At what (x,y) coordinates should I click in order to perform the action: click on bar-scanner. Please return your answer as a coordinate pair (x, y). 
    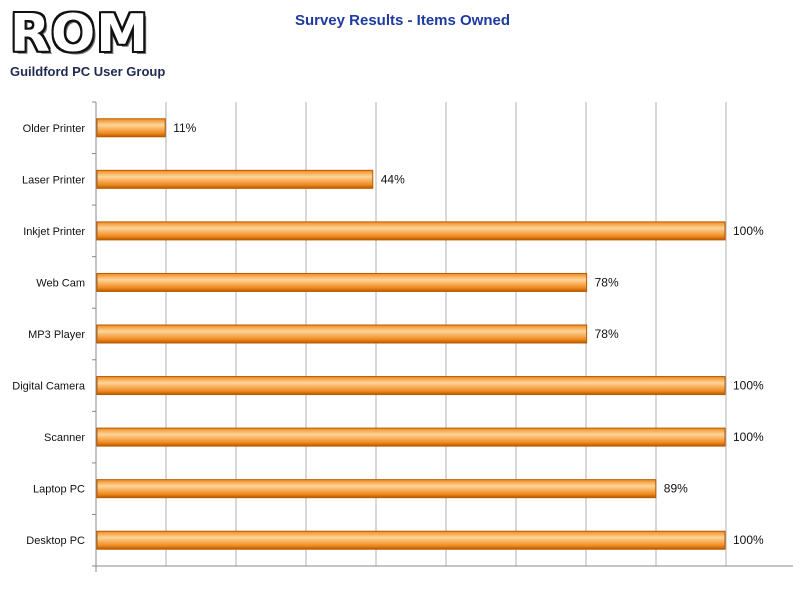
    Looking at the image, I should click on (411, 437).